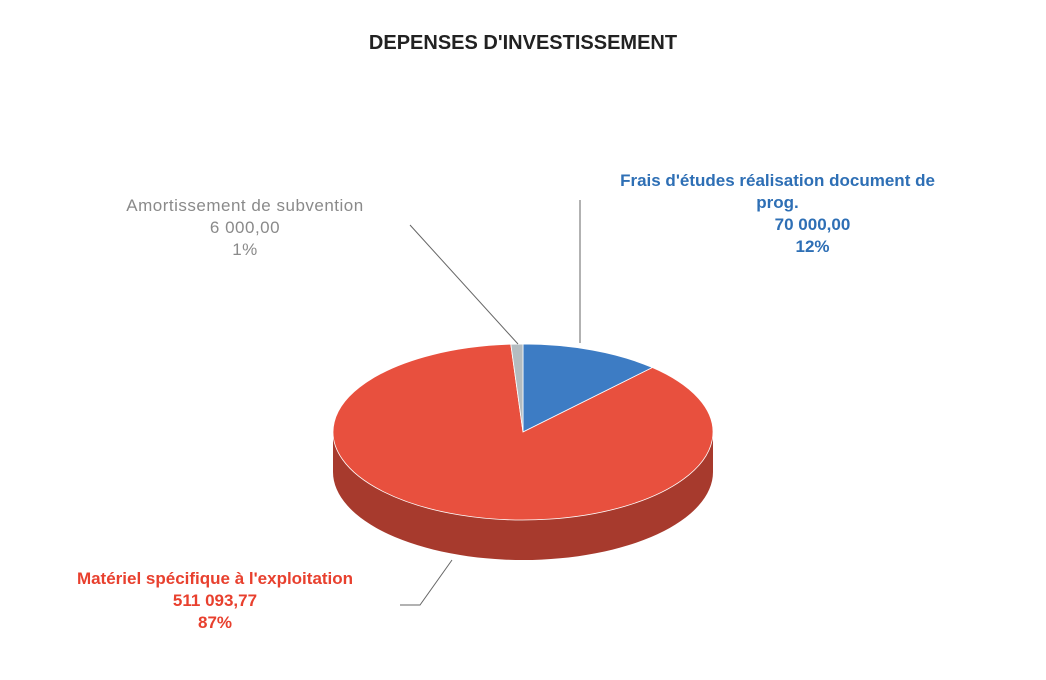 Image resolution: width=1046 pixels, height=680 pixels. I want to click on slice-side, so click(523, 496).